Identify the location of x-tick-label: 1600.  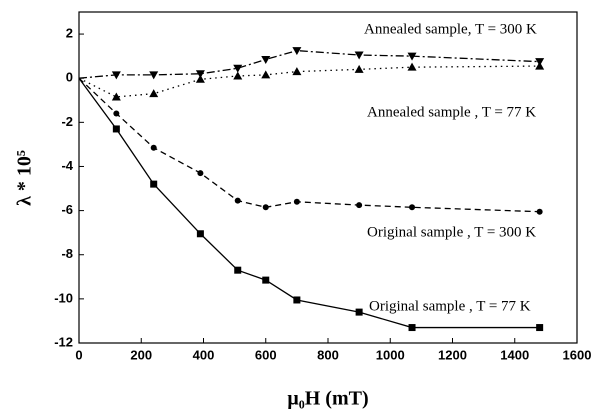
(577, 354).